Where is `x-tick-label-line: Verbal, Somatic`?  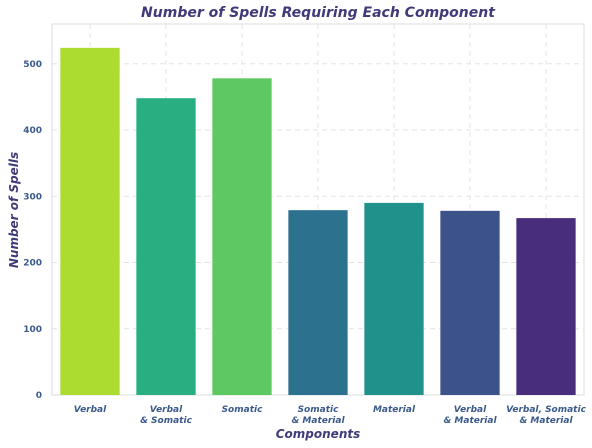
x-tick-label-line: Verbal, Somatic is located at coordinates (546, 410).